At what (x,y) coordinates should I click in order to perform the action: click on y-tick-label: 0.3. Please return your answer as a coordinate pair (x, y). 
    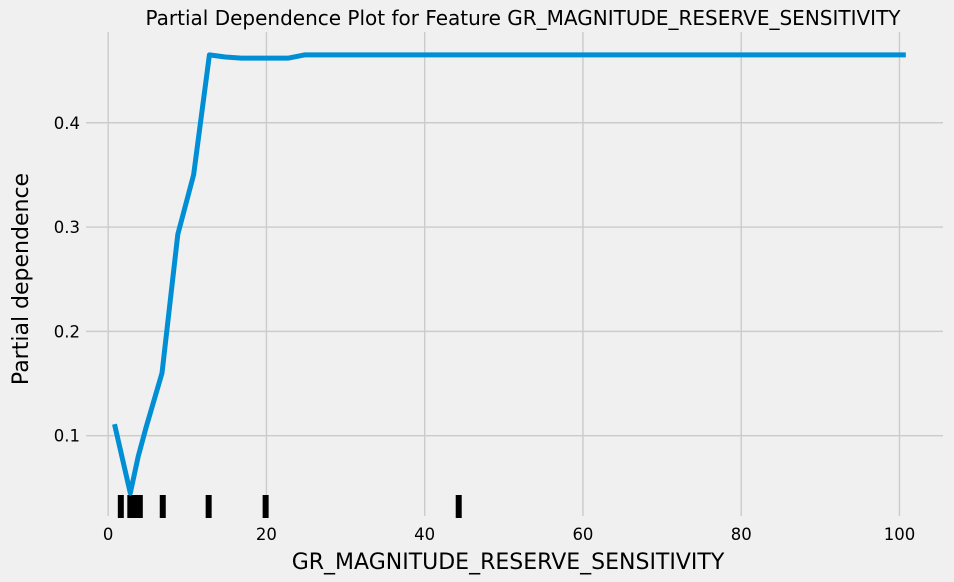
    Looking at the image, I should click on (67, 227).